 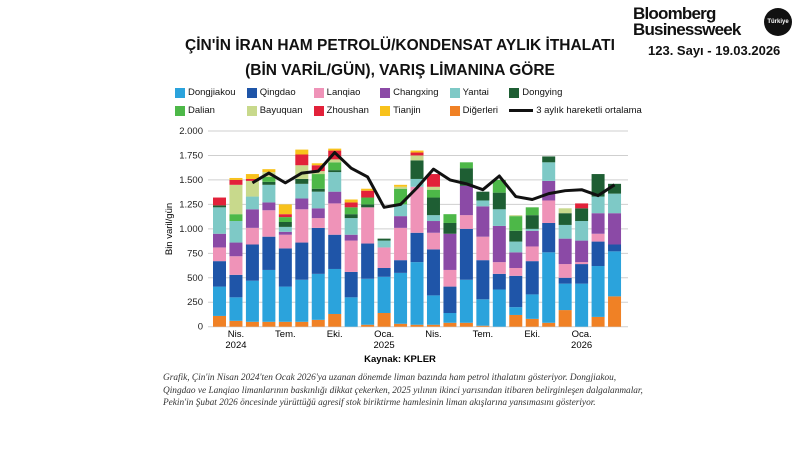 I want to click on moving-average-line, so click(x=433, y=180).